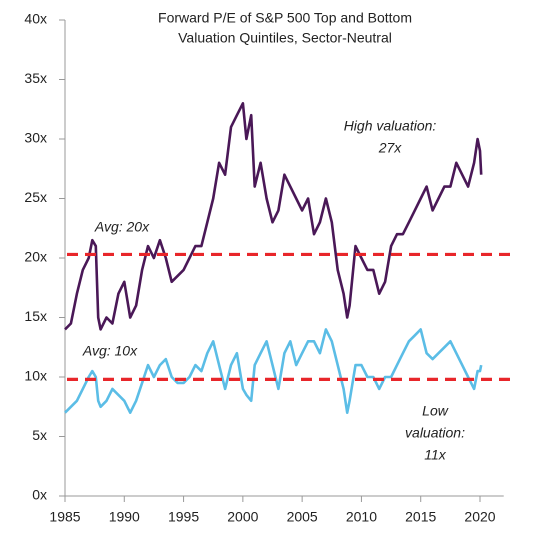 Image resolution: width=552 pixels, height=544 pixels. I want to click on y-tick-label: 20x, so click(35, 257).